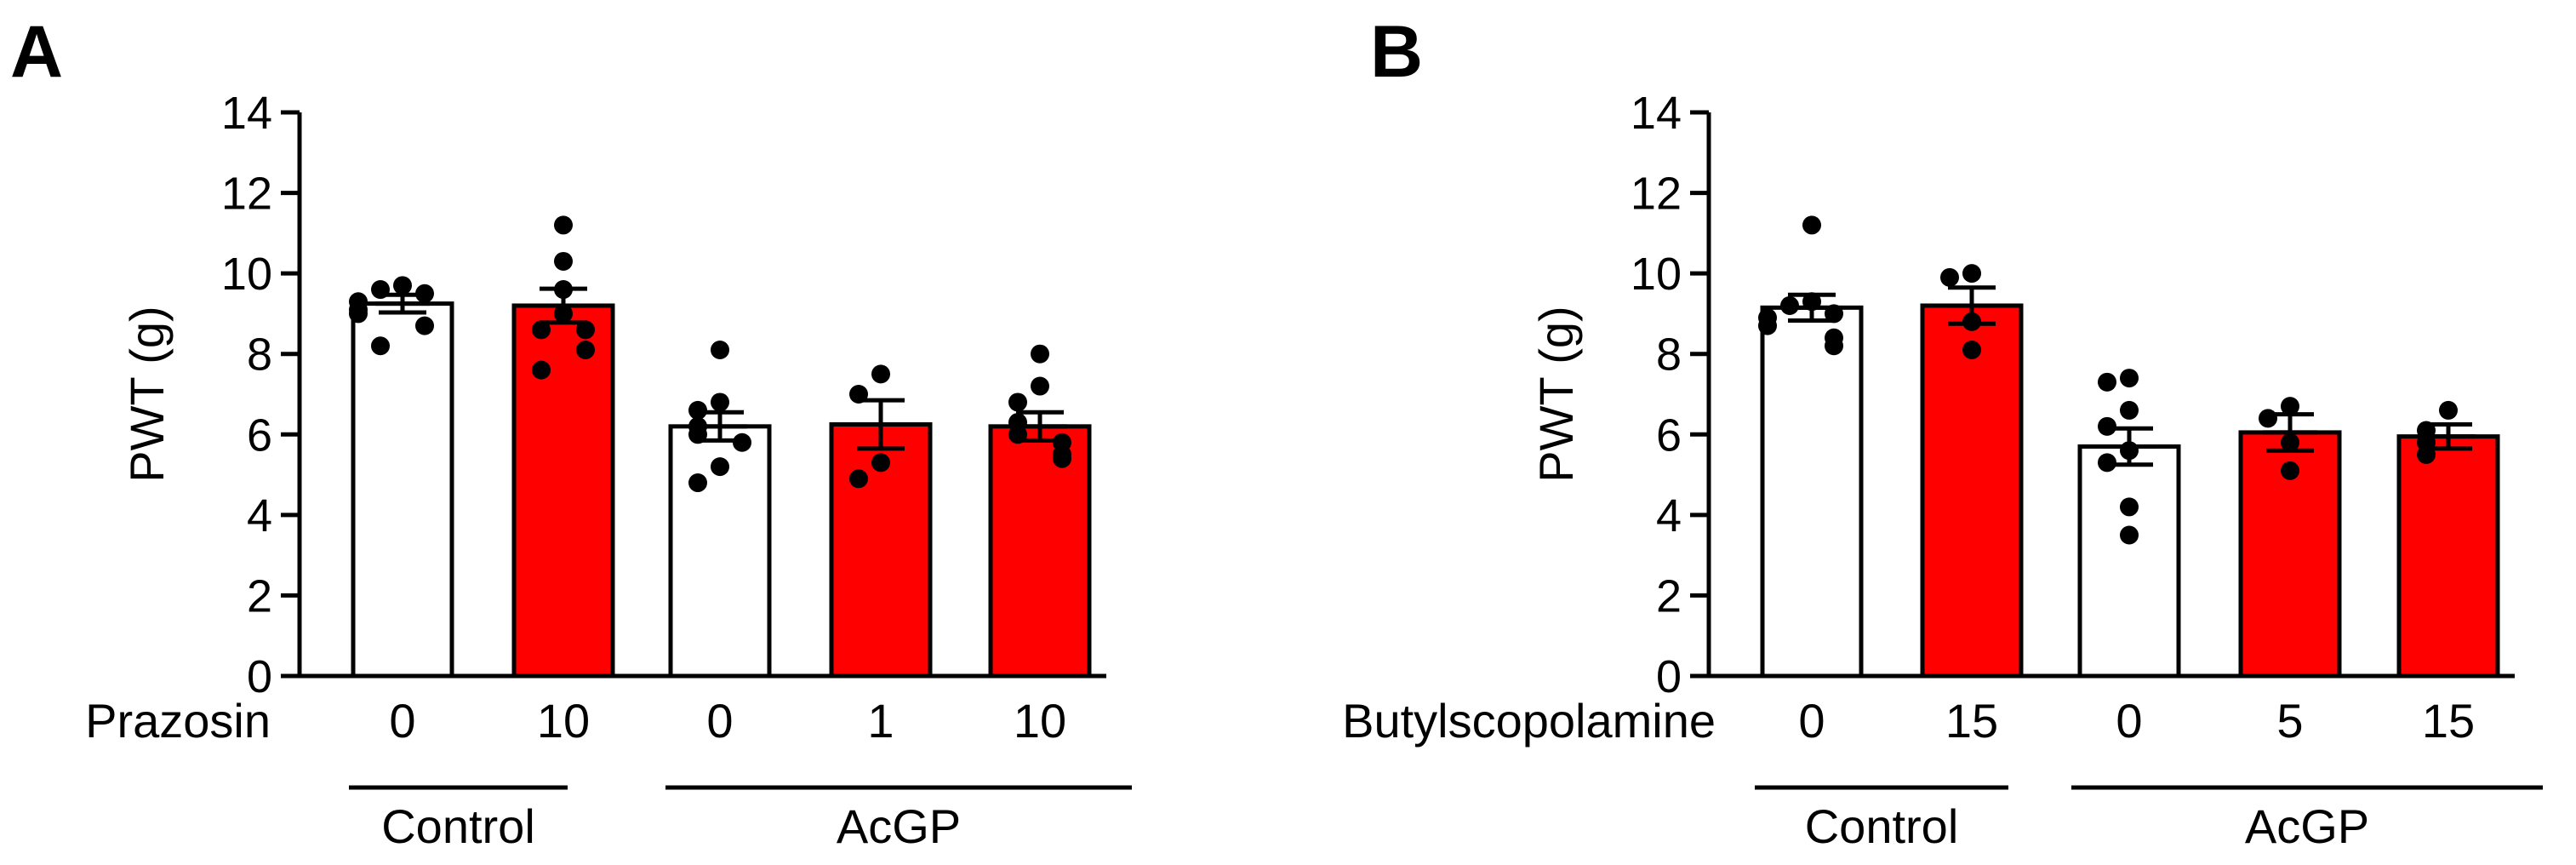 The image size is (2576, 865). Describe the element at coordinates (1529, 721) in the screenshot. I see `treatment-label: Butylscopolamine` at that location.